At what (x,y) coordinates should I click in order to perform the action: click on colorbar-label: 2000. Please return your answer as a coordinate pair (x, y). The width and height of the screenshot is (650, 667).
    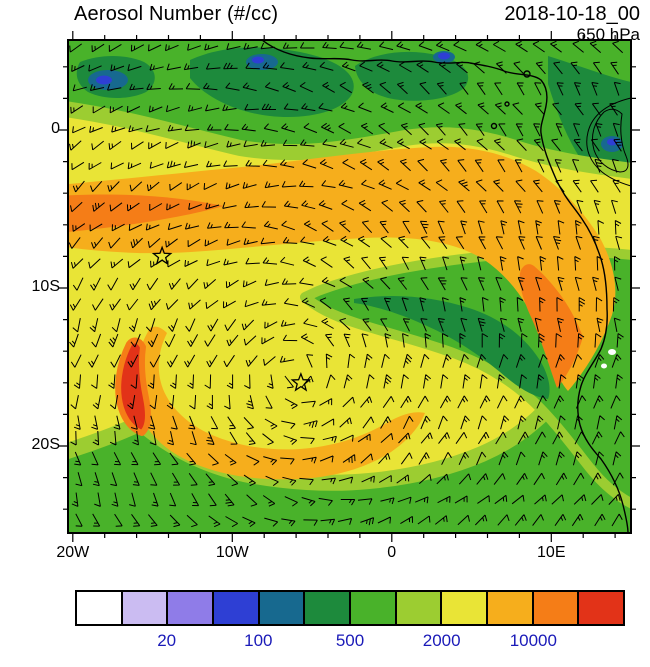
    Looking at the image, I should click on (441, 640).